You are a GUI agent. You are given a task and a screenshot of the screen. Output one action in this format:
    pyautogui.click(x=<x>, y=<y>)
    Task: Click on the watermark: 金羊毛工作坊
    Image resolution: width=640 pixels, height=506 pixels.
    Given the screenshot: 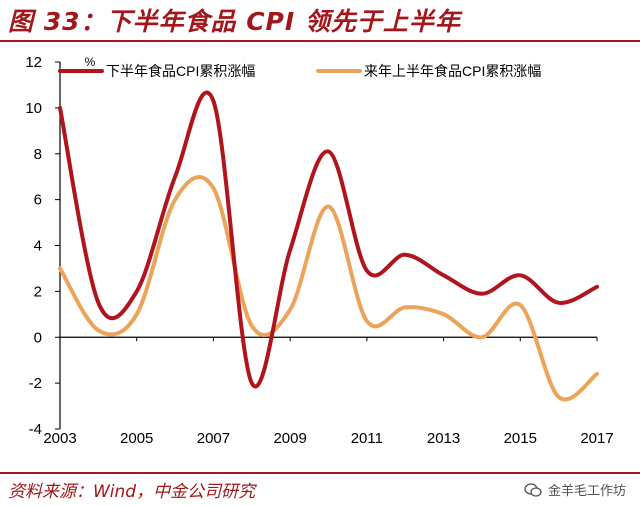 What is the action you would take?
    pyautogui.click(x=575, y=489)
    